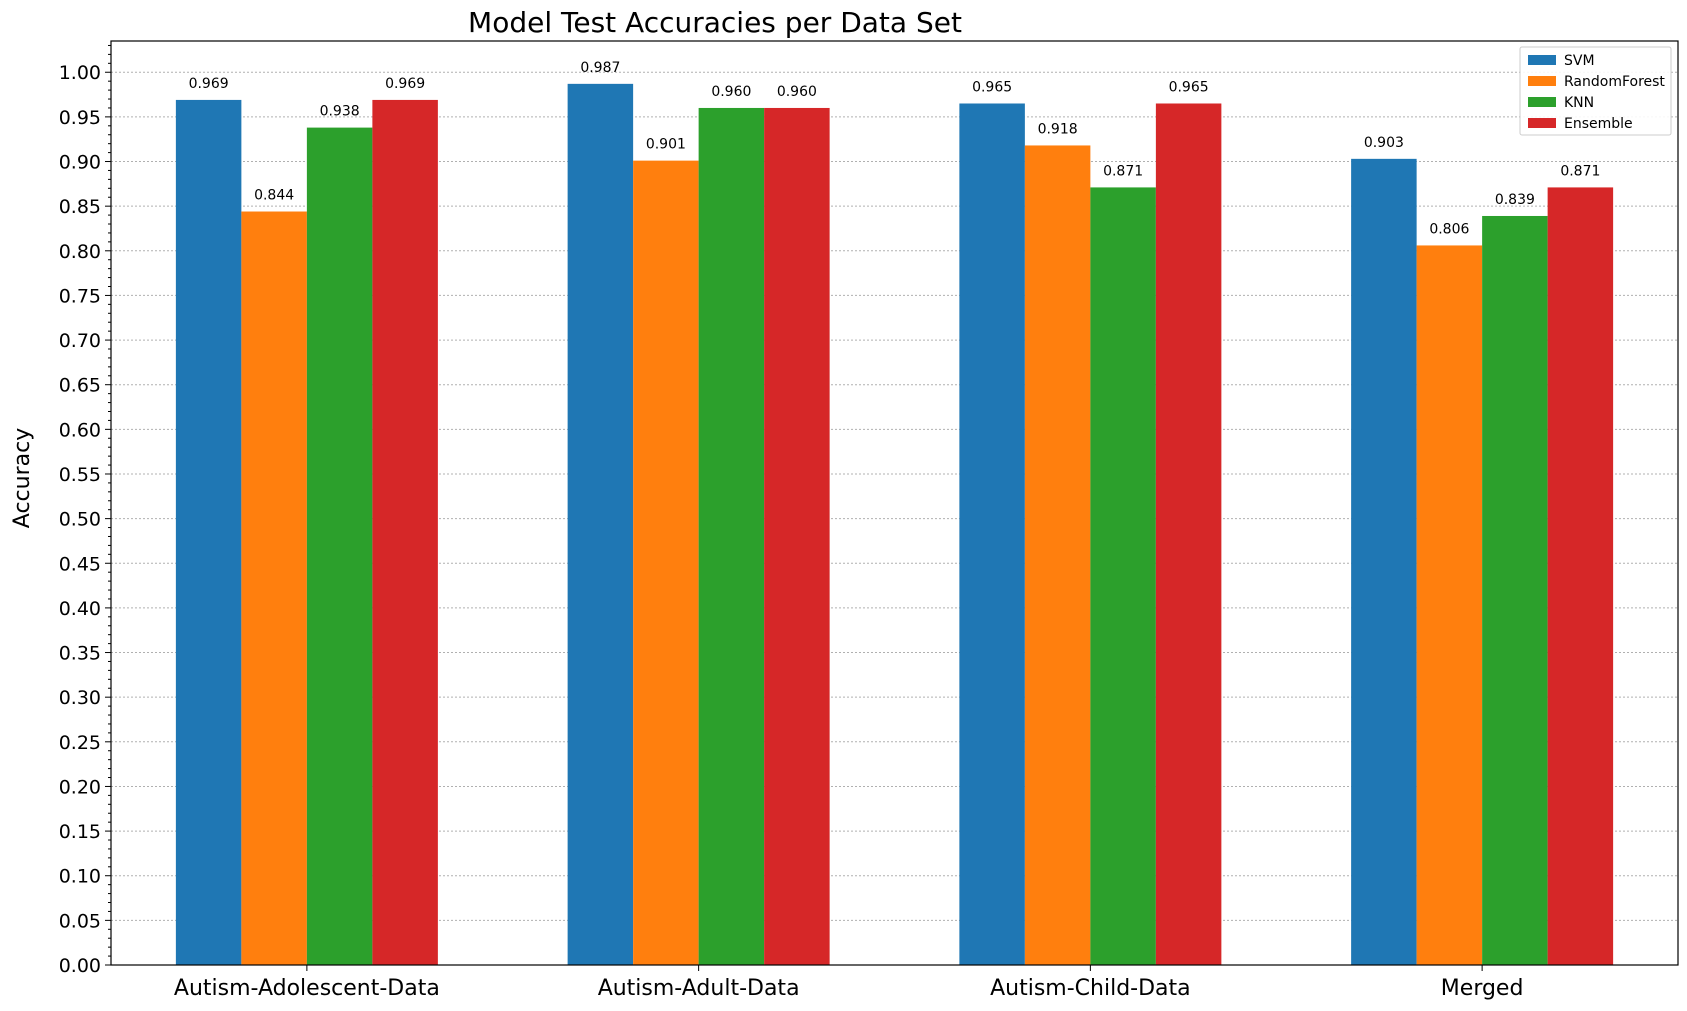  What do you see at coordinates (80, 921) in the screenshot?
I see `y-tick-label: 0.05` at bounding box center [80, 921].